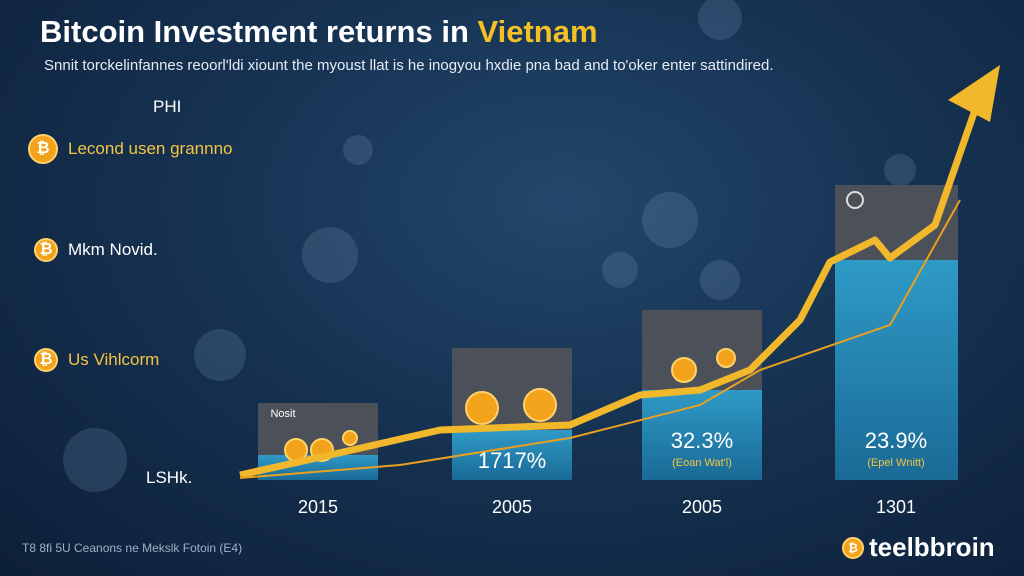  I want to click on legend-item: ₿ Us Vihlcorm, so click(96, 360).